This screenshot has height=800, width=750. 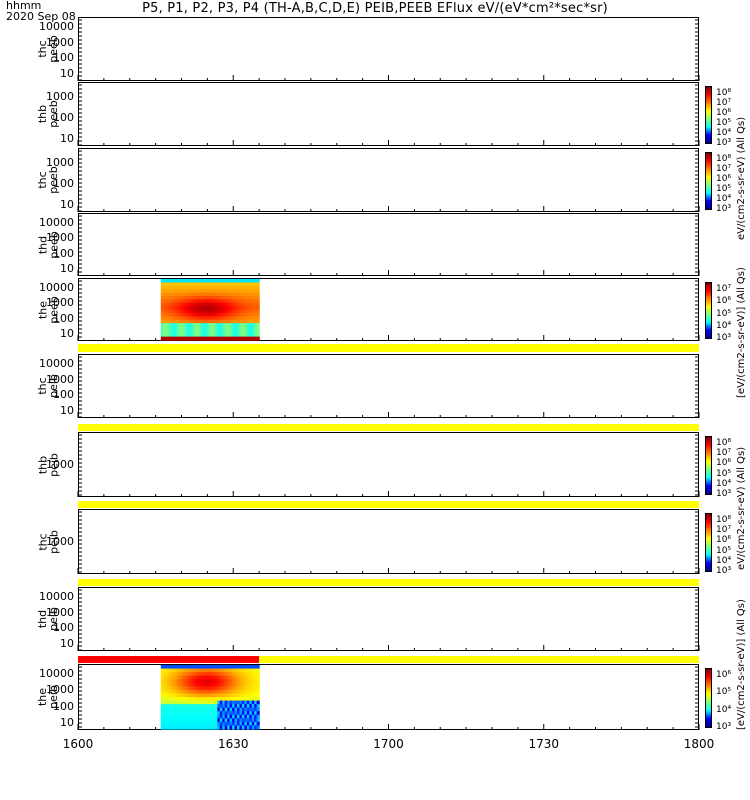 I want to click on panel-tickmarks, so click(x=388, y=50).